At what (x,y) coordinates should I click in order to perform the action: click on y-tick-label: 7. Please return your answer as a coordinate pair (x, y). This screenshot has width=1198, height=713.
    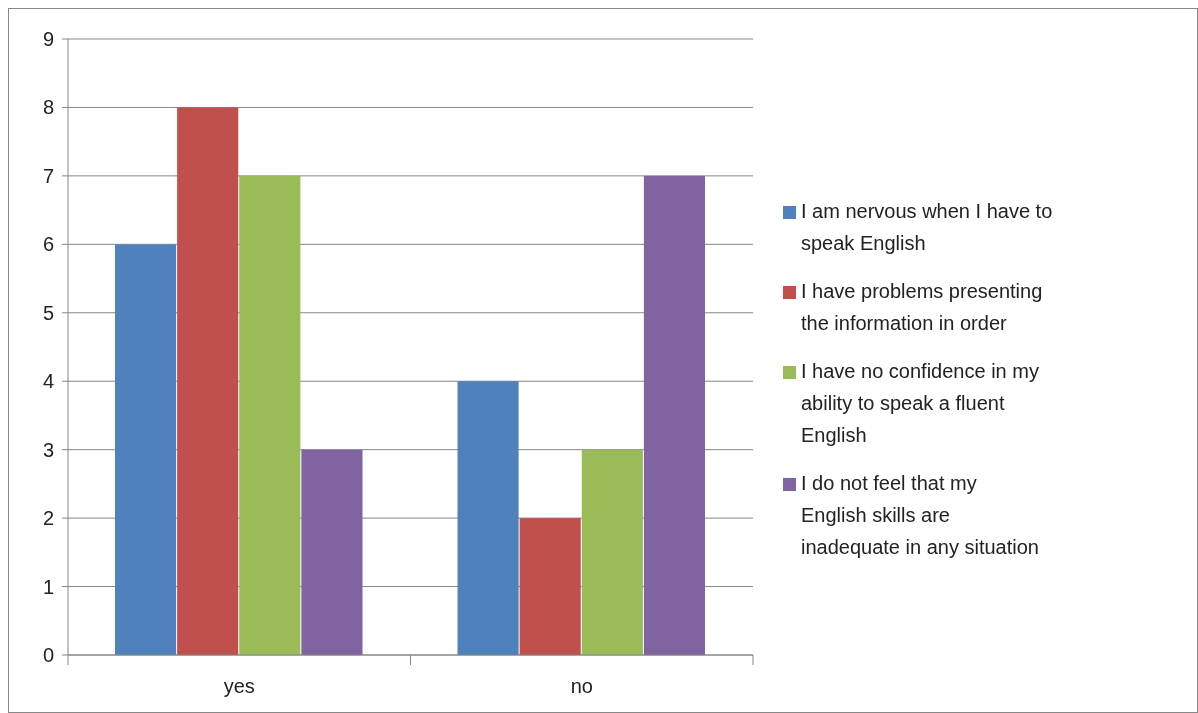
    Looking at the image, I should click on (48, 175).